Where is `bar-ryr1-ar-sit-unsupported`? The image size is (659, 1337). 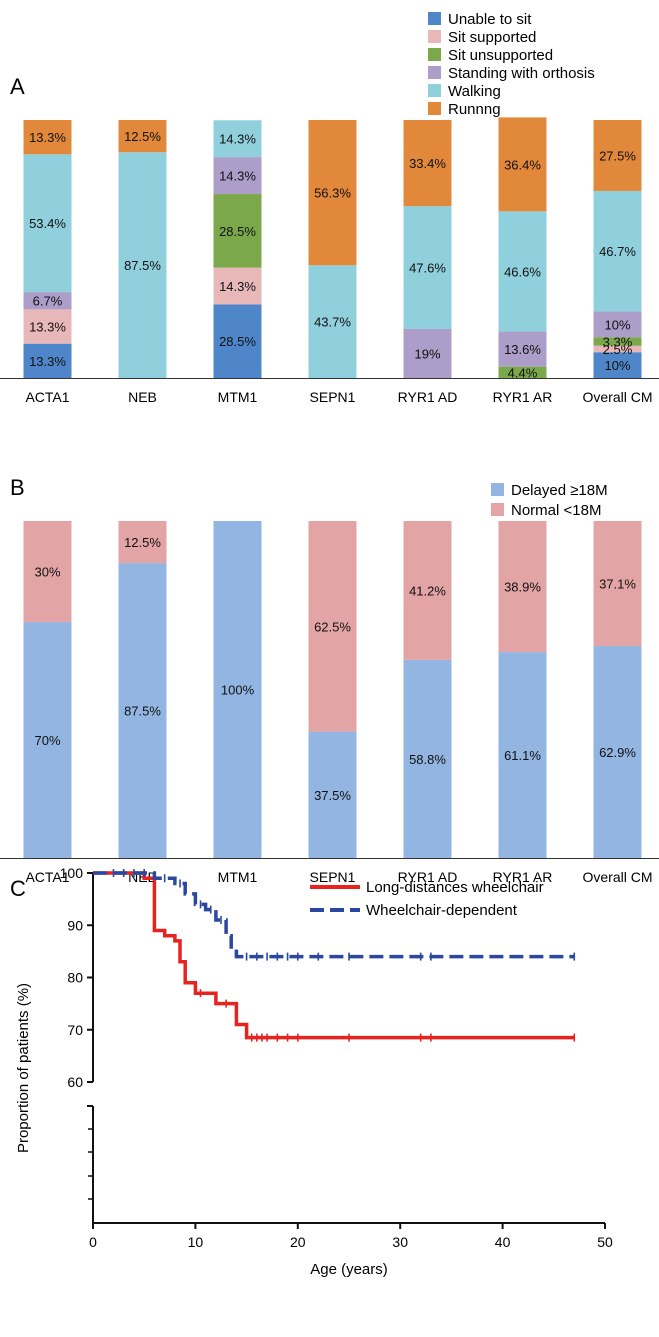 bar-ryr1-ar-sit-unsupported is located at coordinates (522, 372).